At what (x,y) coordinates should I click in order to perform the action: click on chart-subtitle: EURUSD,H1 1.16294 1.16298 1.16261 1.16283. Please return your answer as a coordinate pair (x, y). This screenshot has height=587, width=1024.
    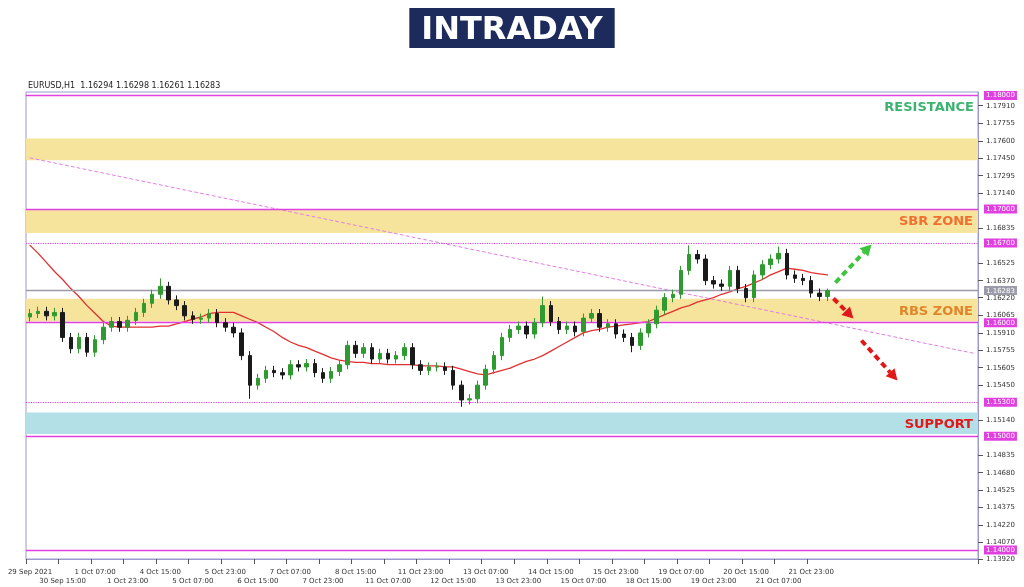
    Looking at the image, I should click on (124, 85).